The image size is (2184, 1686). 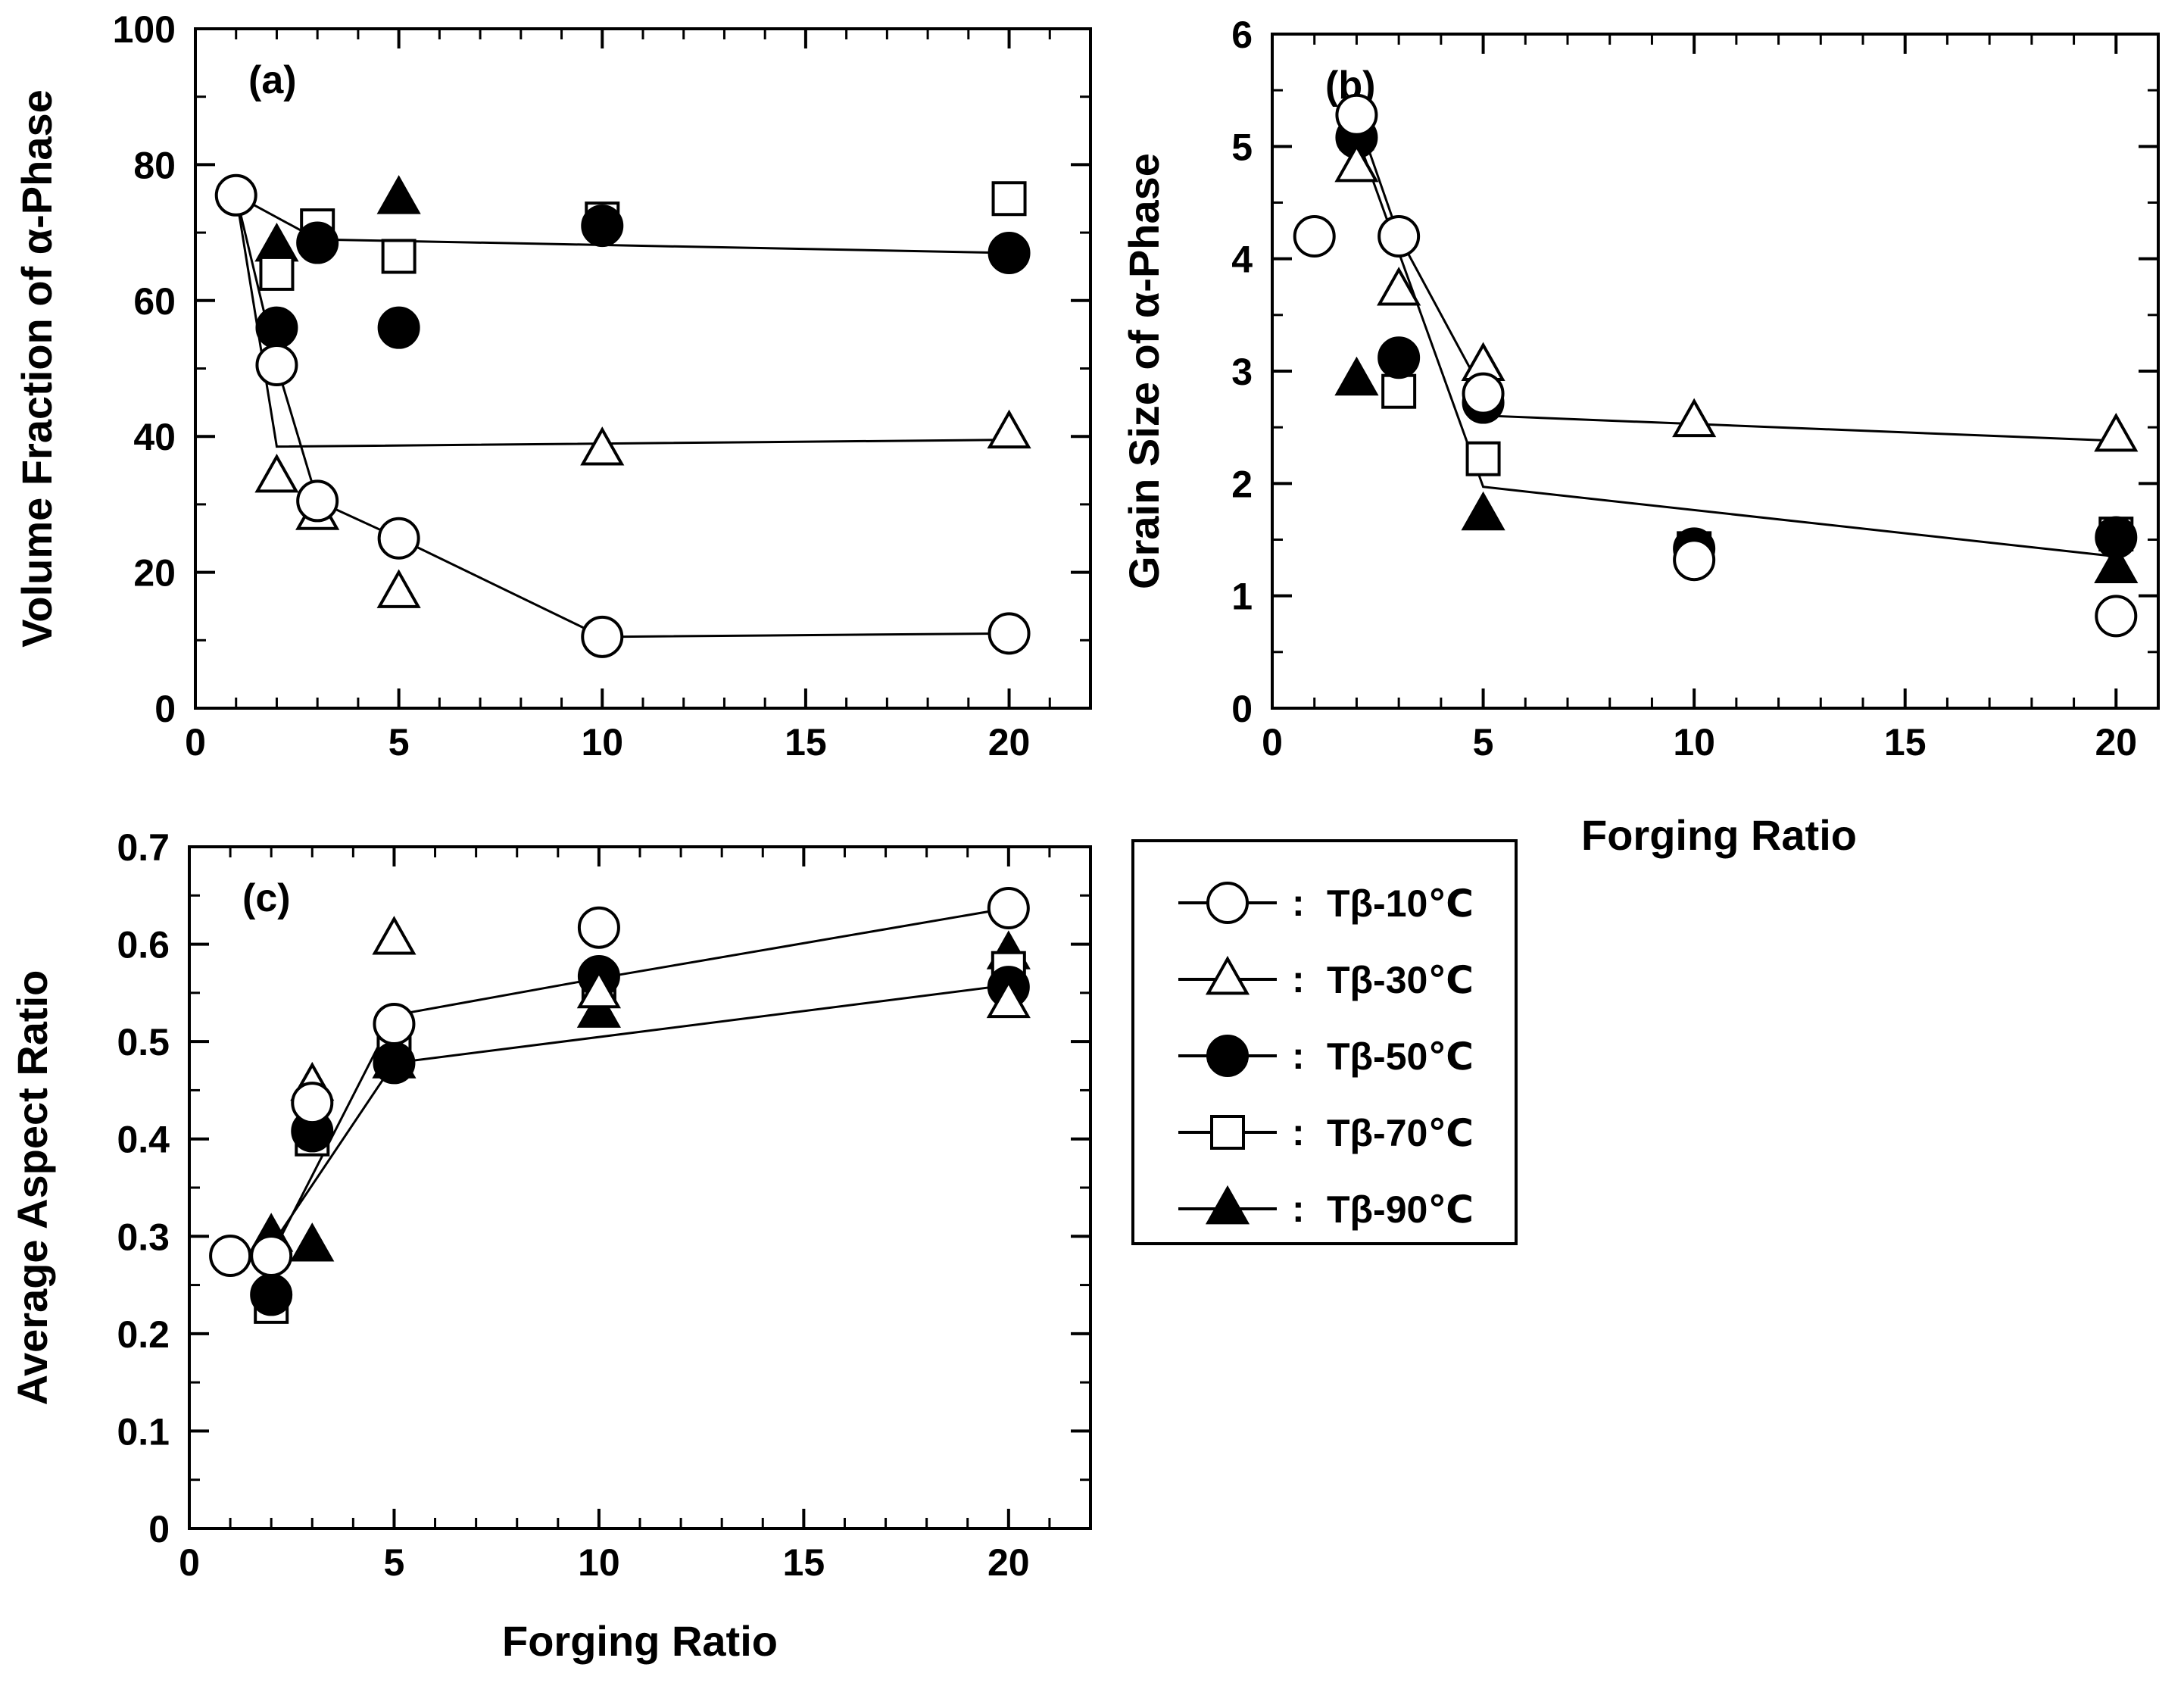 I want to click on legend-label: Tβ-10℃, so click(x=1400, y=903).